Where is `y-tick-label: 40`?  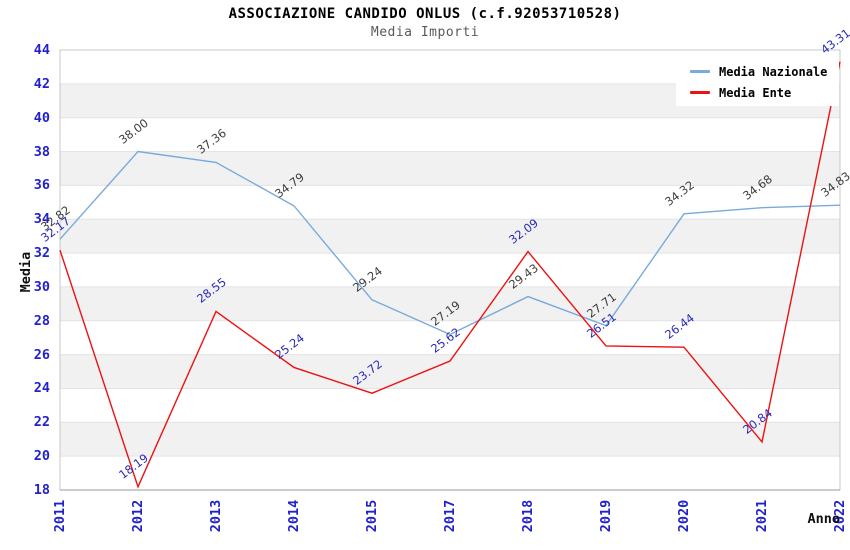 y-tick-label: 40 is located at coordinates (41, 117).